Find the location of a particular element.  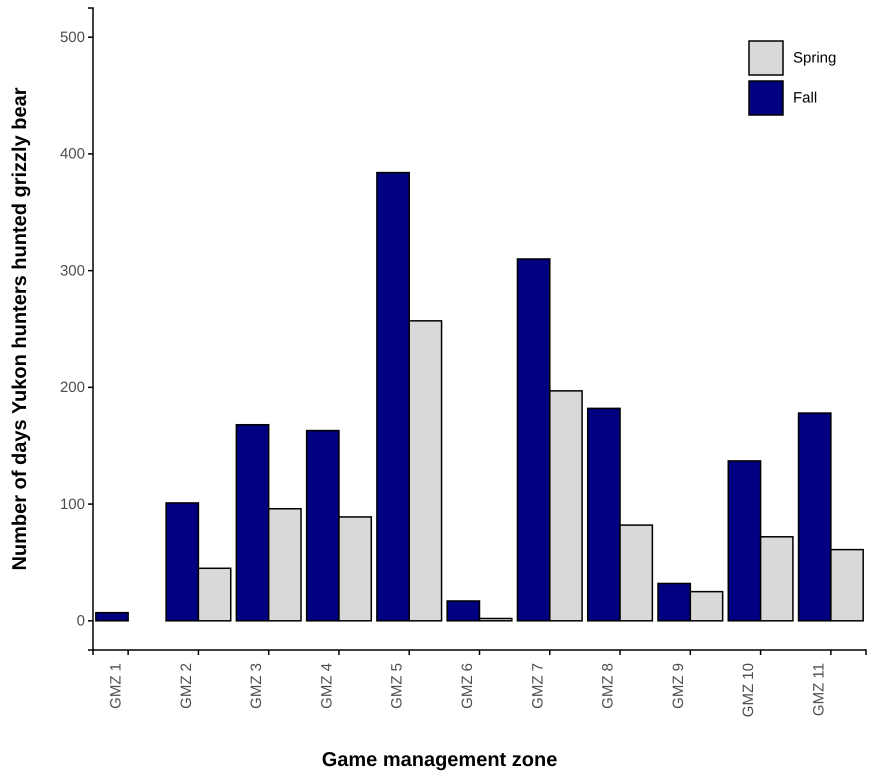

y-tick-label: 100 is located at coordinates (72, 504).